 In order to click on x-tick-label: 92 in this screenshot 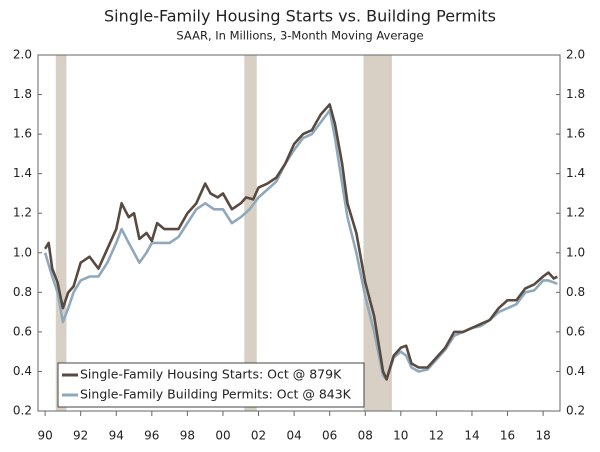, I will do `click(80, 436)`.